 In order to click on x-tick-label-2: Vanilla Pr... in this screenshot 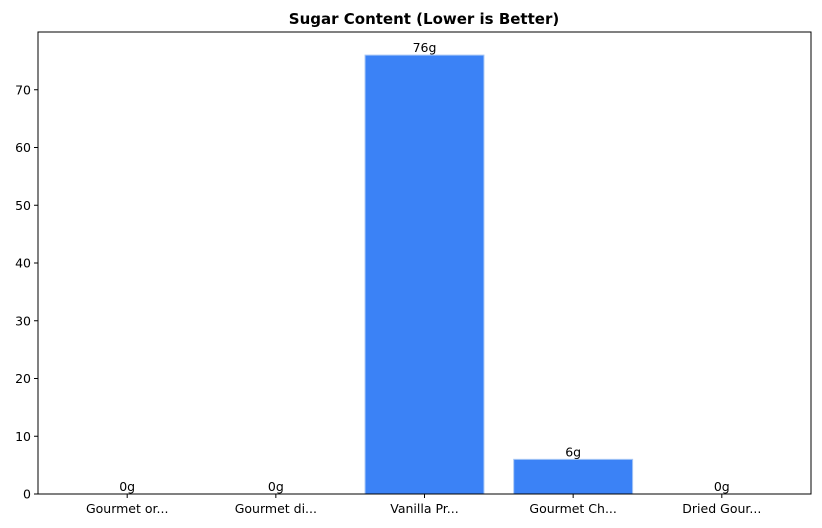, I will do `click(424, 508)`.